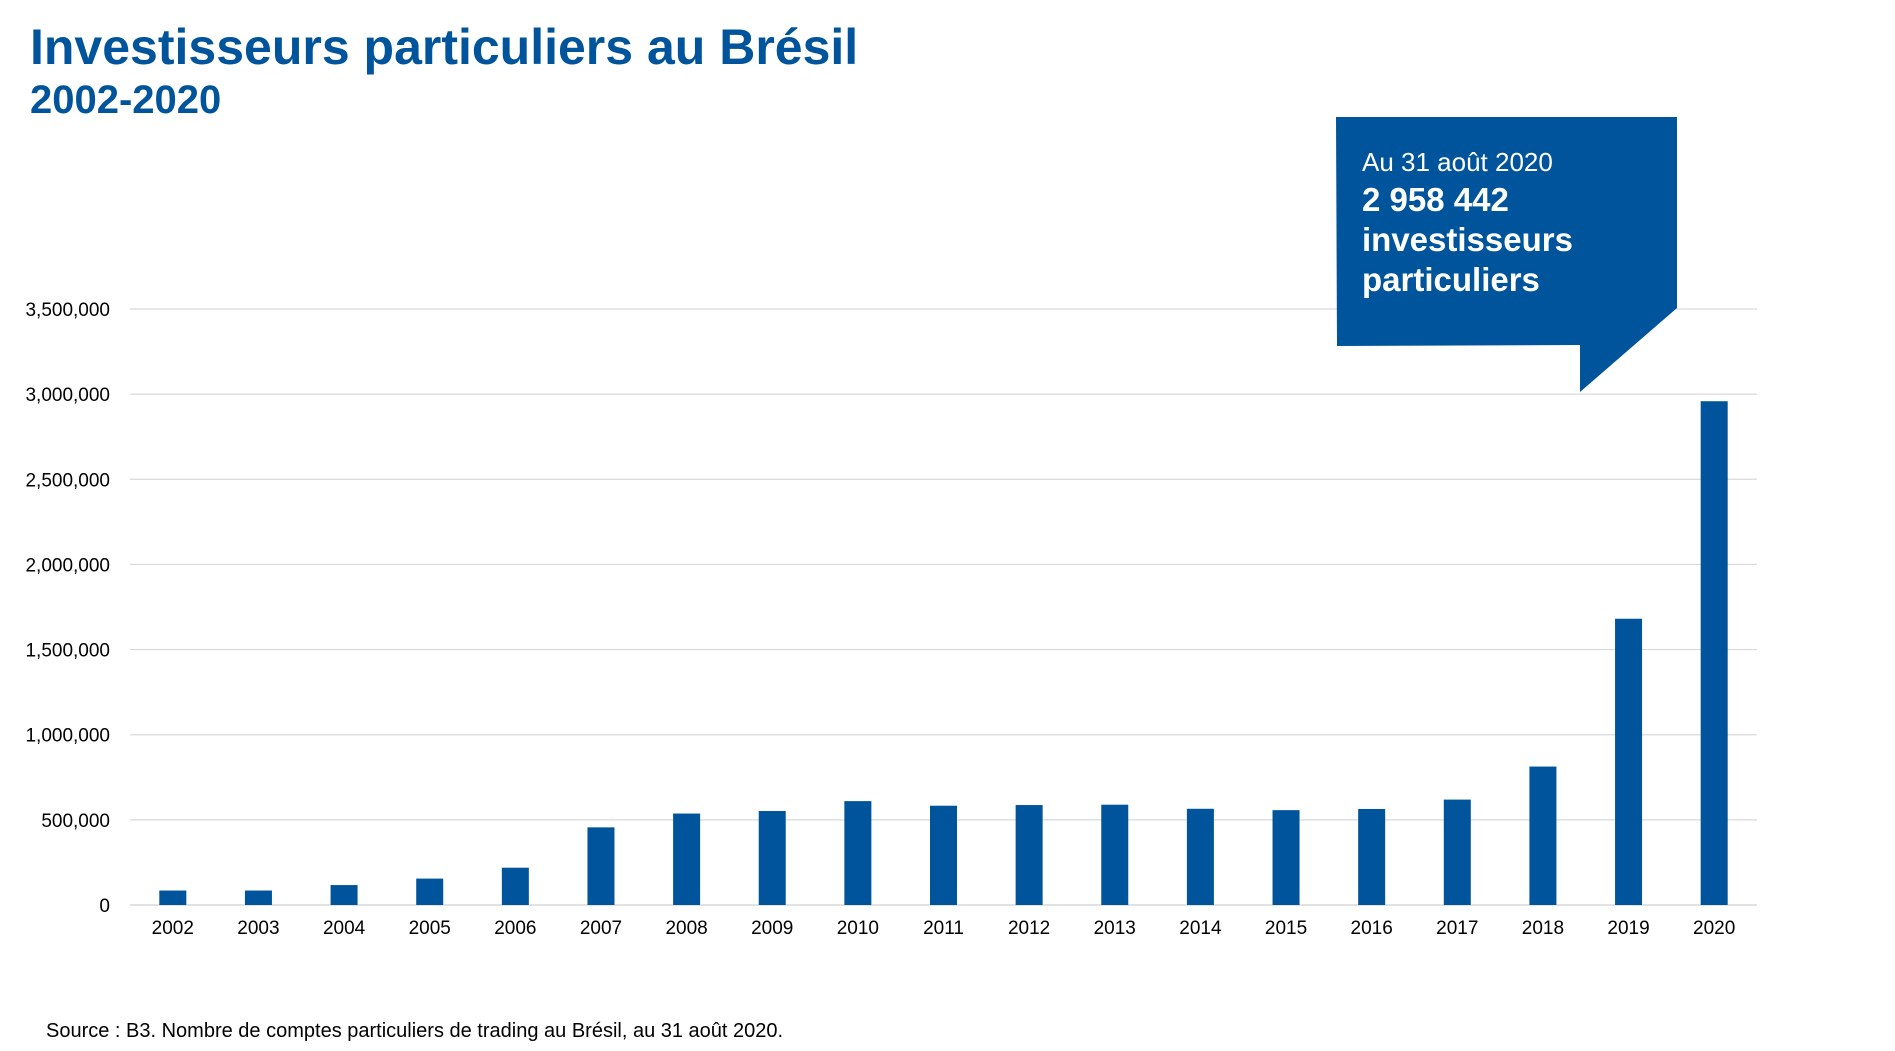  I want to click on x-tick-label: 2005, so click(430, 928).